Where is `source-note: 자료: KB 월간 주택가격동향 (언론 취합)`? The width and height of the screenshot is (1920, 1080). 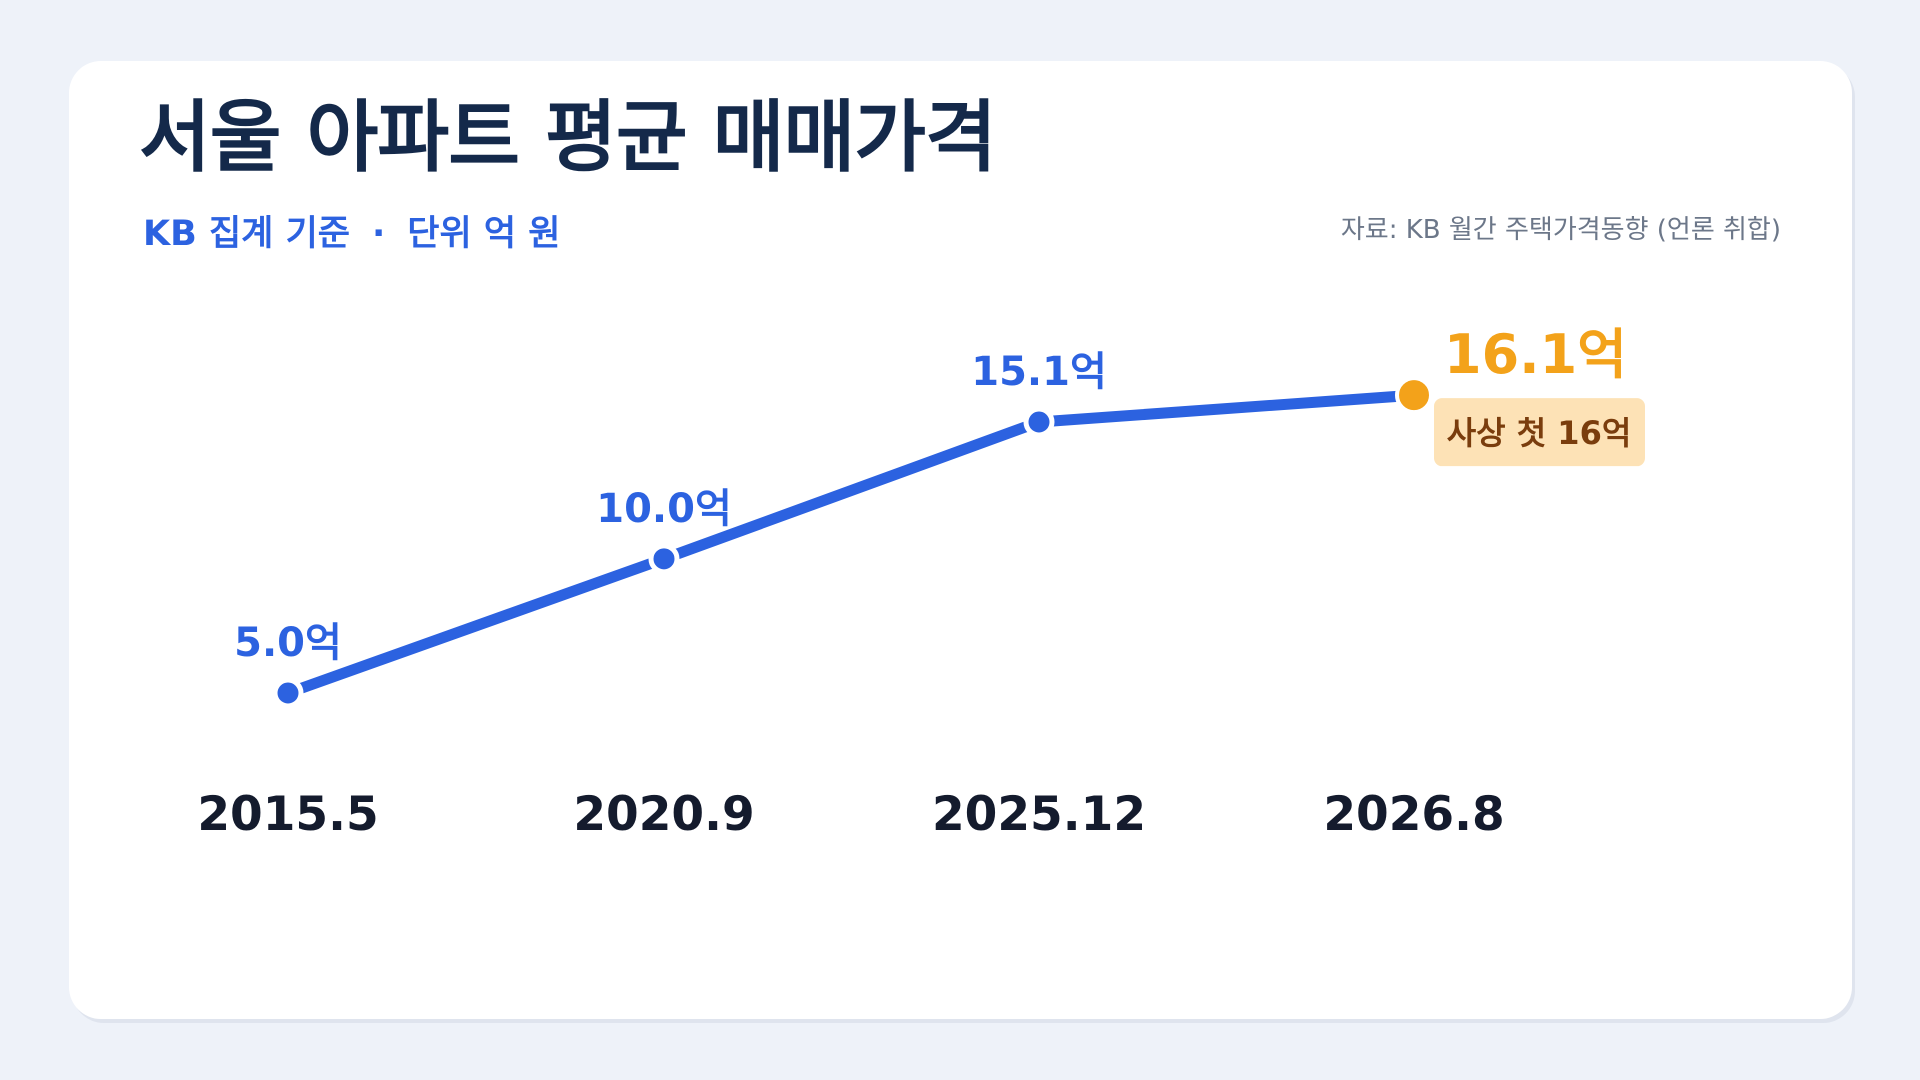 source-note: 자료: KB 월간 주택가격동향 (언론 취합) is located at coordinates (1560, 230).